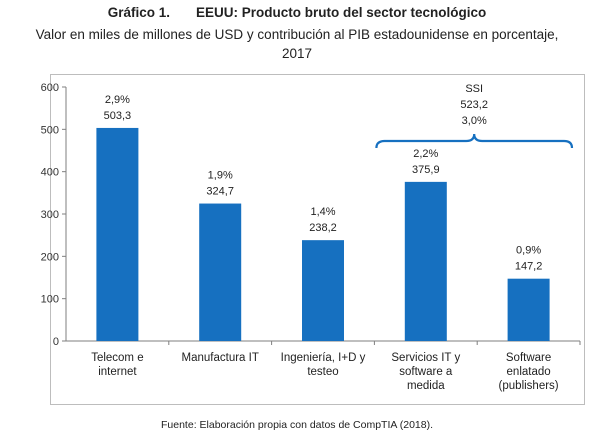 The image size is (594, 445). Describe the element at coordinates (220, 176) in the screenshot. I see `pct-label: 1,9%` at that location.